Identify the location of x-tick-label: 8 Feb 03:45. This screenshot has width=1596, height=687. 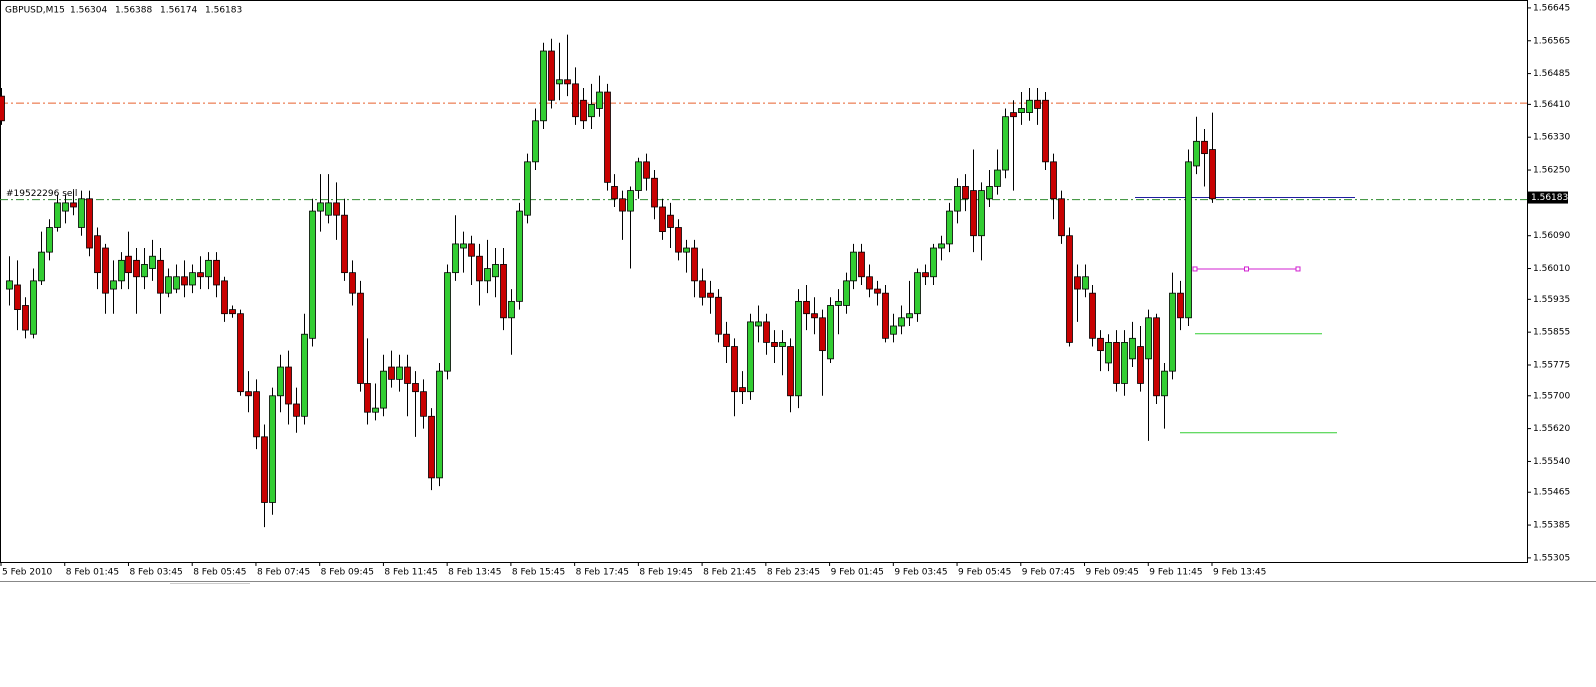
(155, 573).